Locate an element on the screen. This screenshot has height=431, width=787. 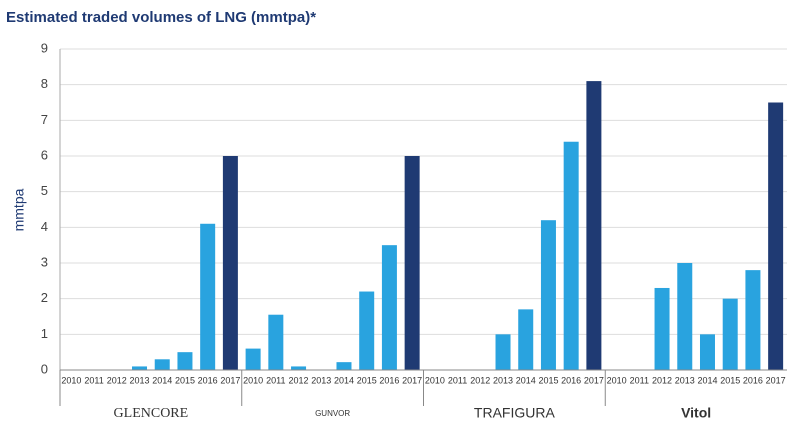
y-tick-label: 2 is located at coordinates (44, 297).